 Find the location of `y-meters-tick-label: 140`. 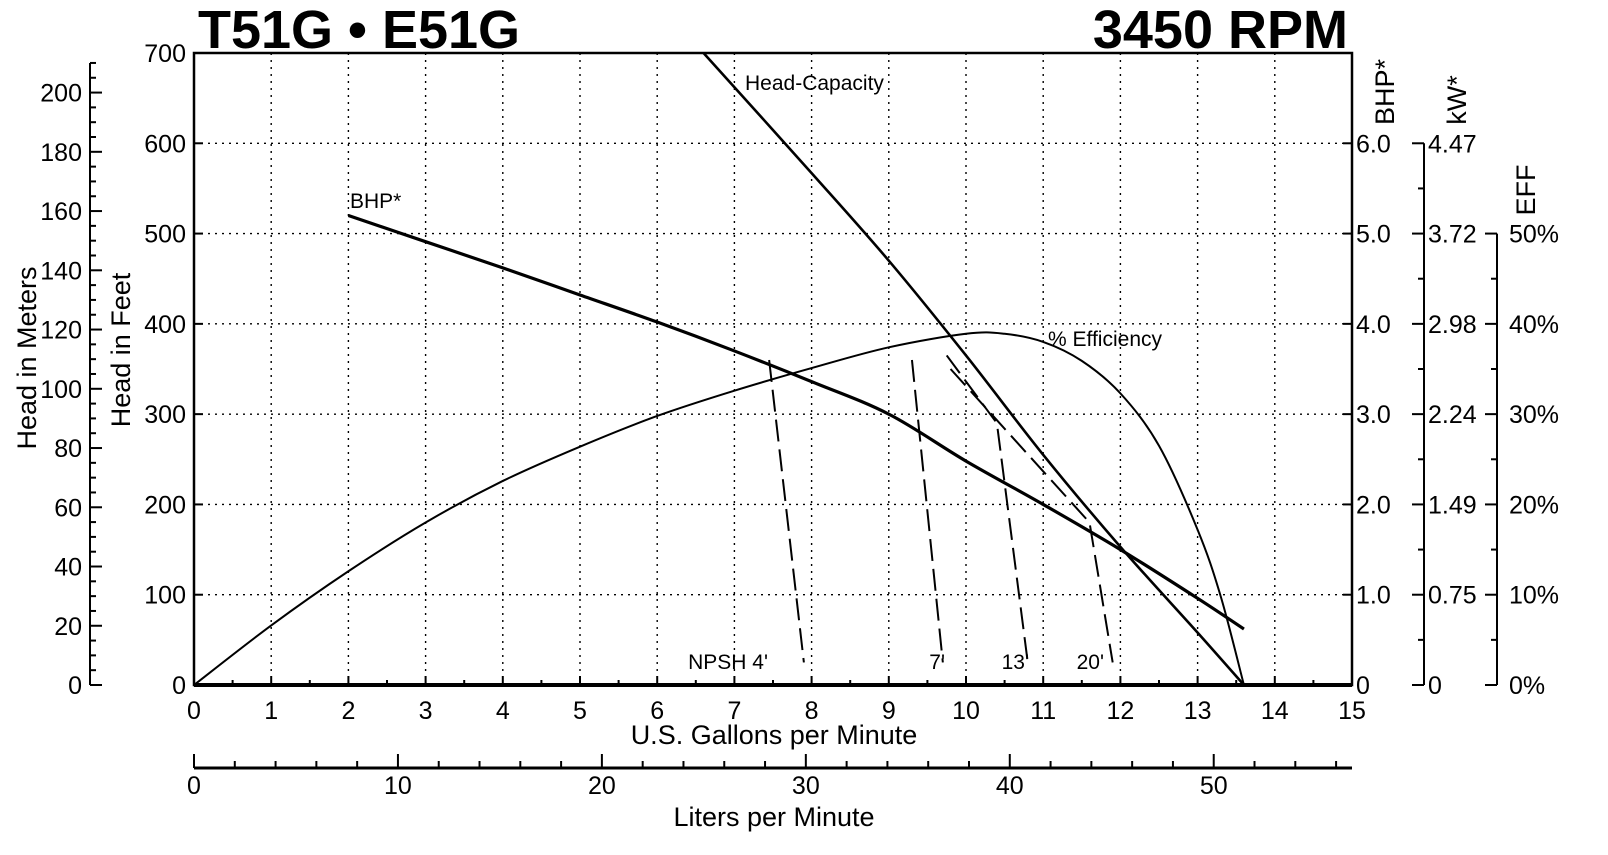

y-meters-tick-label: 140 is located at coordinates (61, 271).